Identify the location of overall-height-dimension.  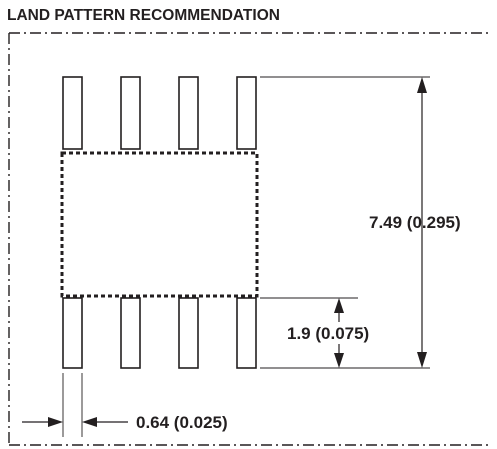
(422, 222).